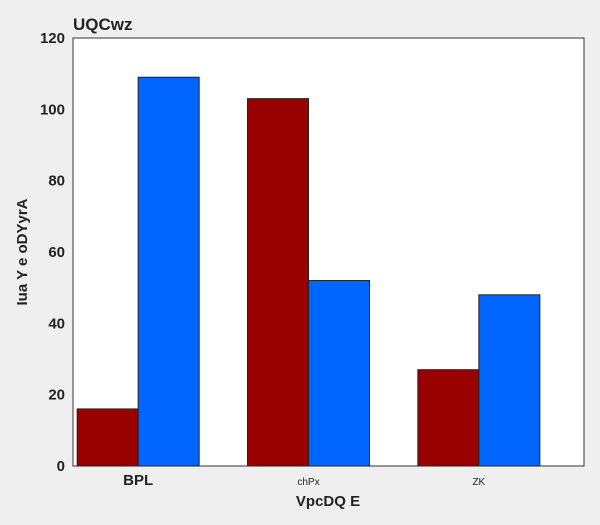 This screenshot has width=600, height=525. What do you see at coordinates (56, 252) in the screenshot?
I see `y-tick-label: 60` at bounding box center [56, 252].